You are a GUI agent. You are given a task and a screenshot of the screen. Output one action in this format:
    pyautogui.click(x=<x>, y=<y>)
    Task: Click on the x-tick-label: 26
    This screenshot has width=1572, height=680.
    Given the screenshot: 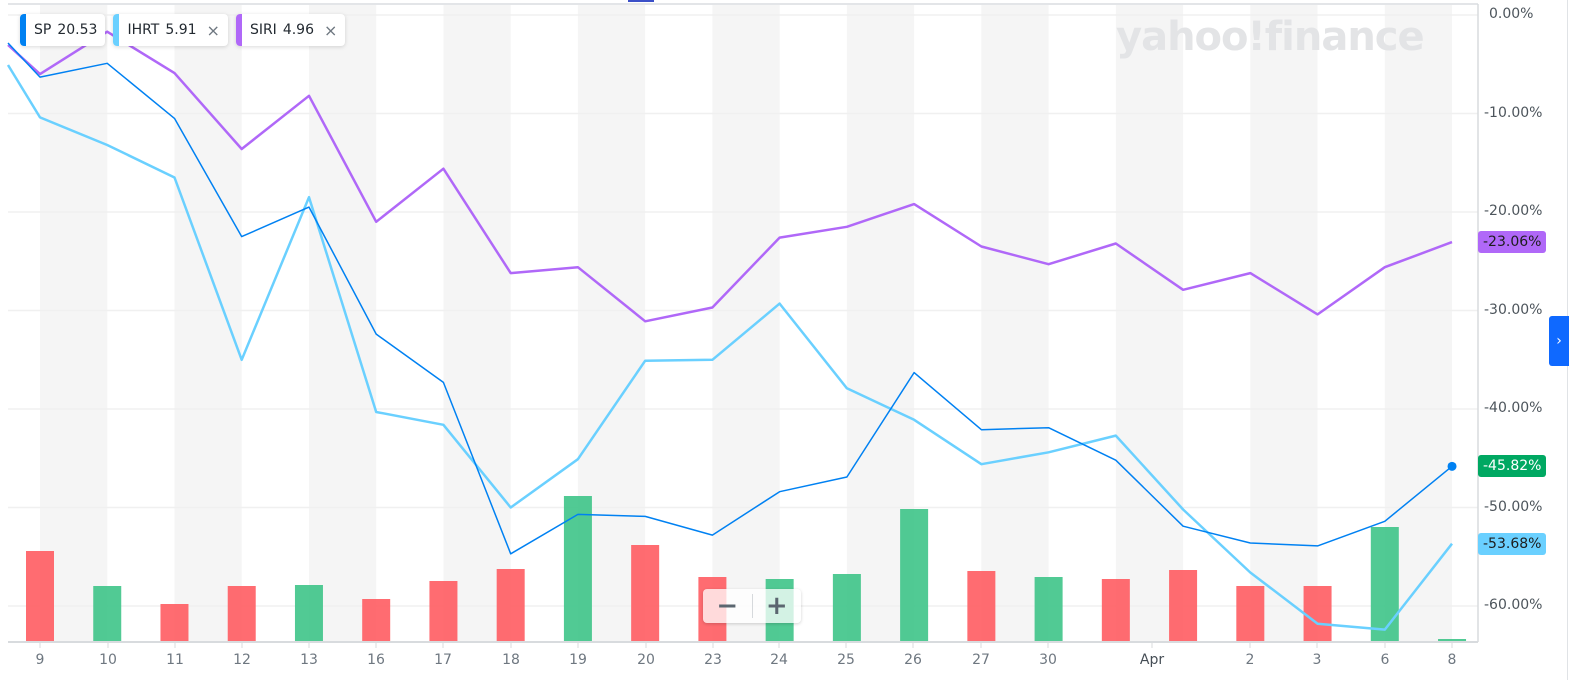 What is the action you would take?
    pyautogui.click(x=913, y=660)
    